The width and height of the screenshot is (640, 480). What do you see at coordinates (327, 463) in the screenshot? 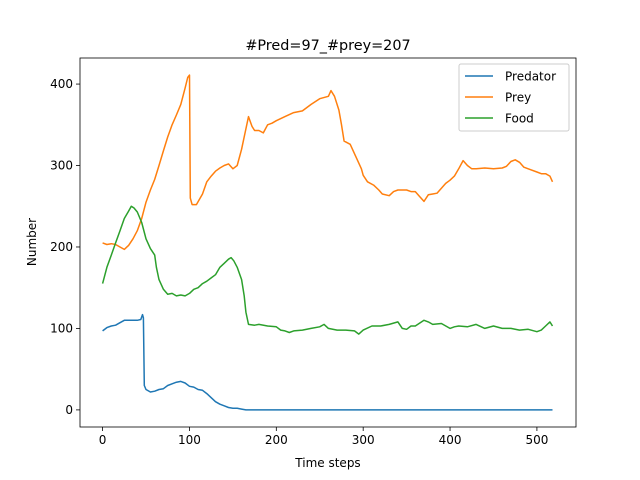
I see `x-axis-label: Time steps` at bounding box center [327, 463].